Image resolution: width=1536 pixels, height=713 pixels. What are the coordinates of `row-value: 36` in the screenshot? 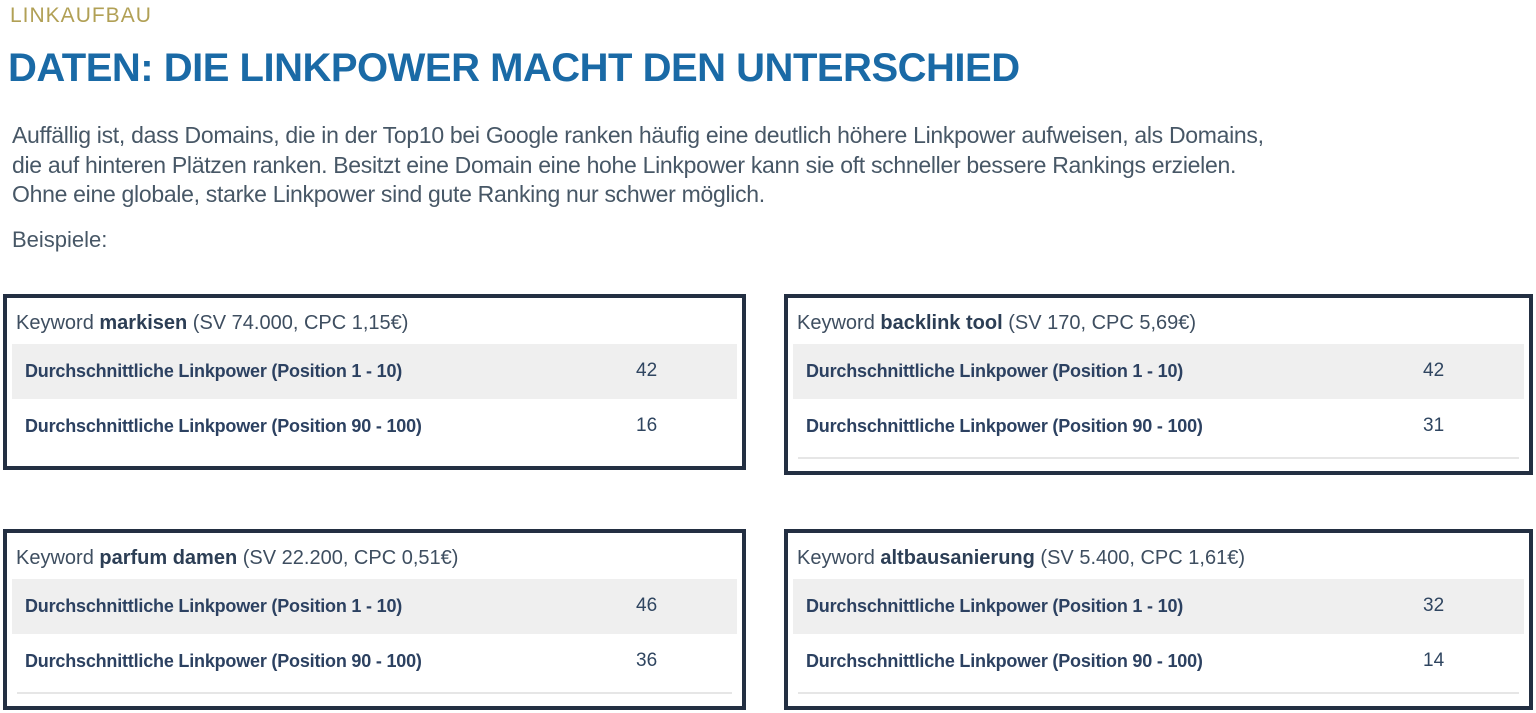 It's located at (647, 660).